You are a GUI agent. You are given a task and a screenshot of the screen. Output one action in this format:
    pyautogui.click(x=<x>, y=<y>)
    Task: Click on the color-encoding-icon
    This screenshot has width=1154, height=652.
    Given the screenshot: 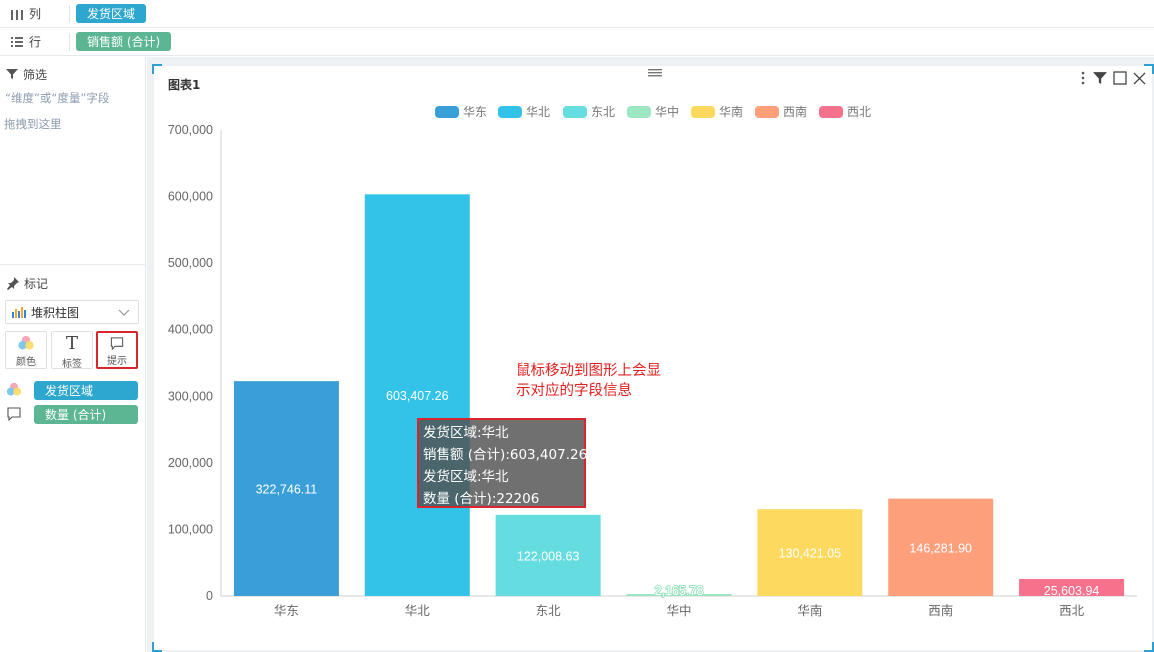 What is the action you would take?
    pyautogui.click(x=14, y=389)
    